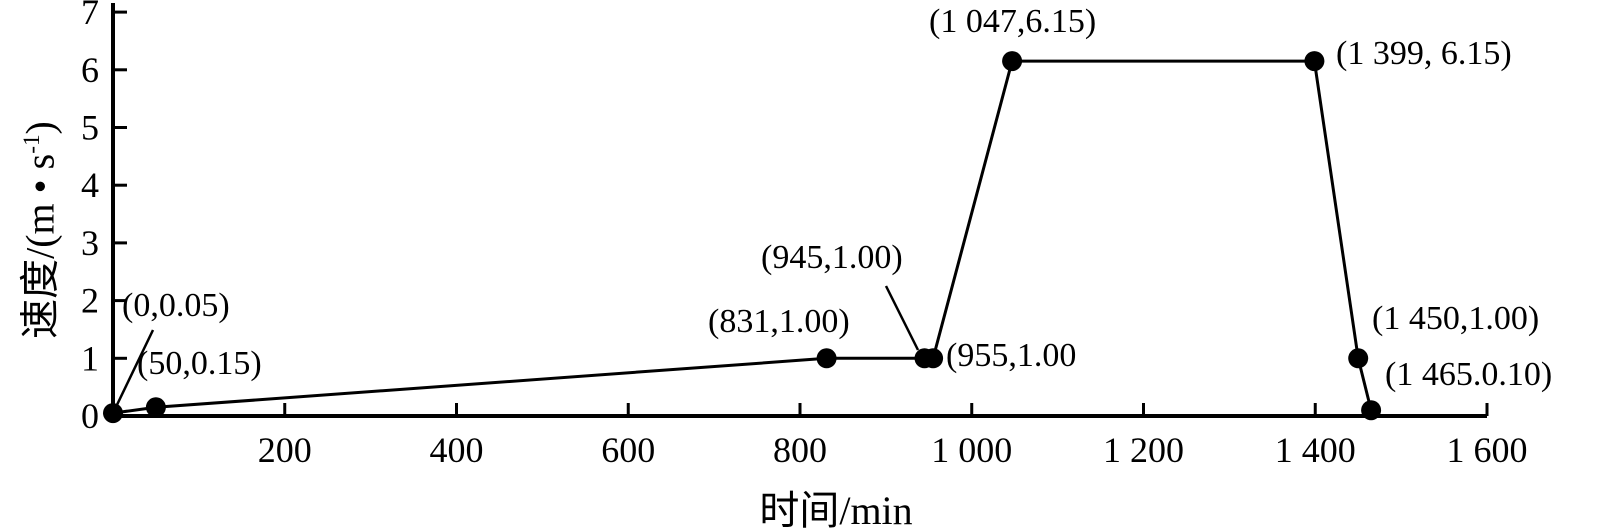 The width and height of the screenshot is (1600, 529). I want to click on point-label: (1 047,6.15), so click(1012, 21).